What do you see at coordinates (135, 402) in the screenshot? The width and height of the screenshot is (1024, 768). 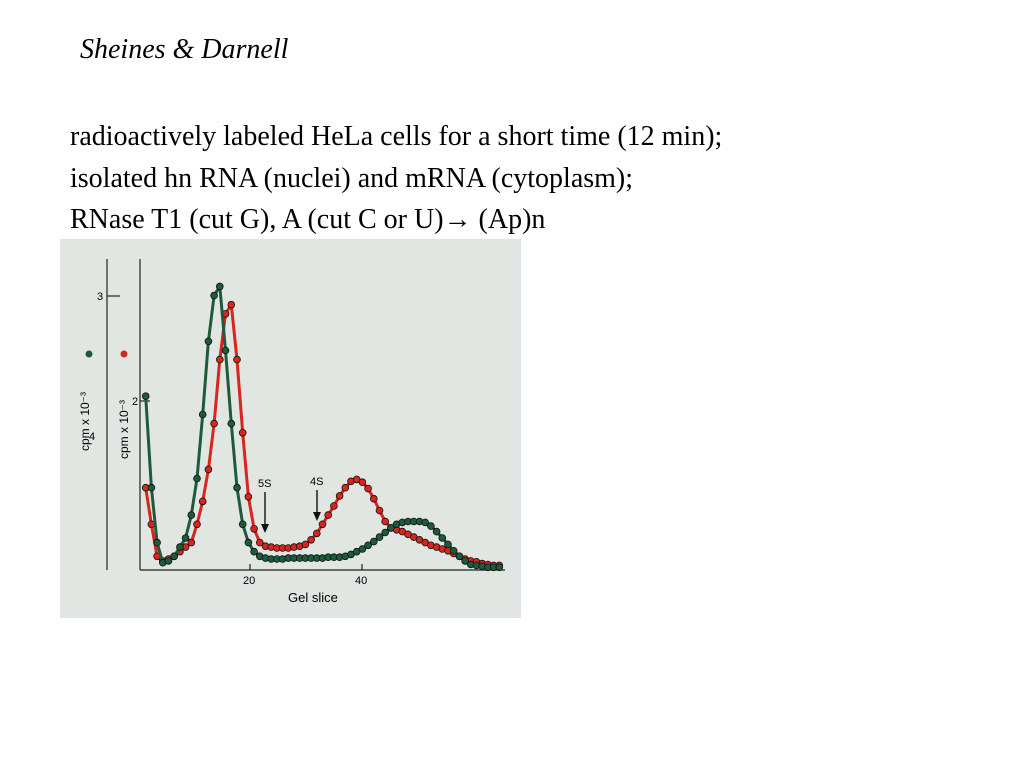 I see `inner-y-tick-label-2: 2` at bounding box center [135, 402].